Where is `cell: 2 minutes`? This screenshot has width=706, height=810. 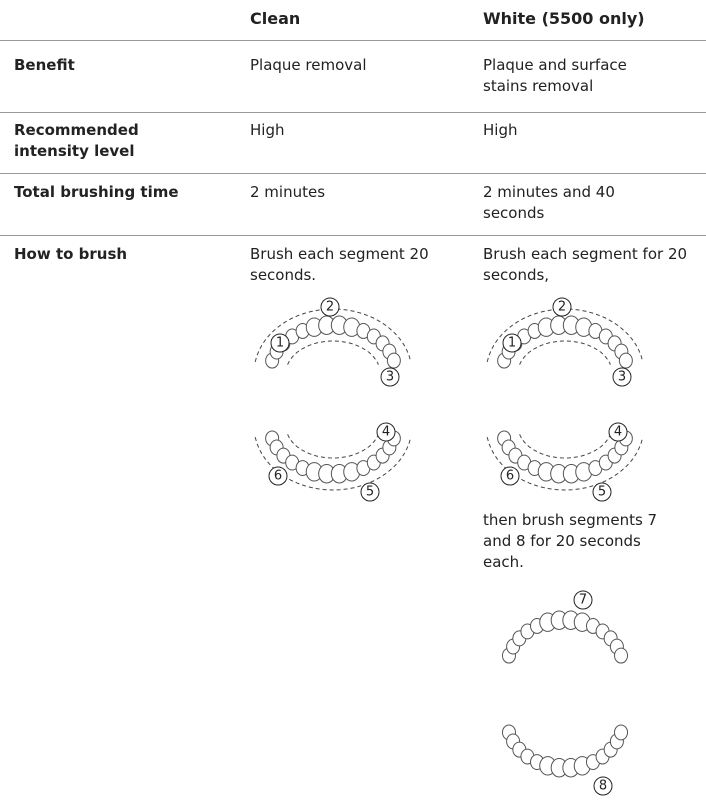
cell: 2 minutes is located at coordinates (288, 192).